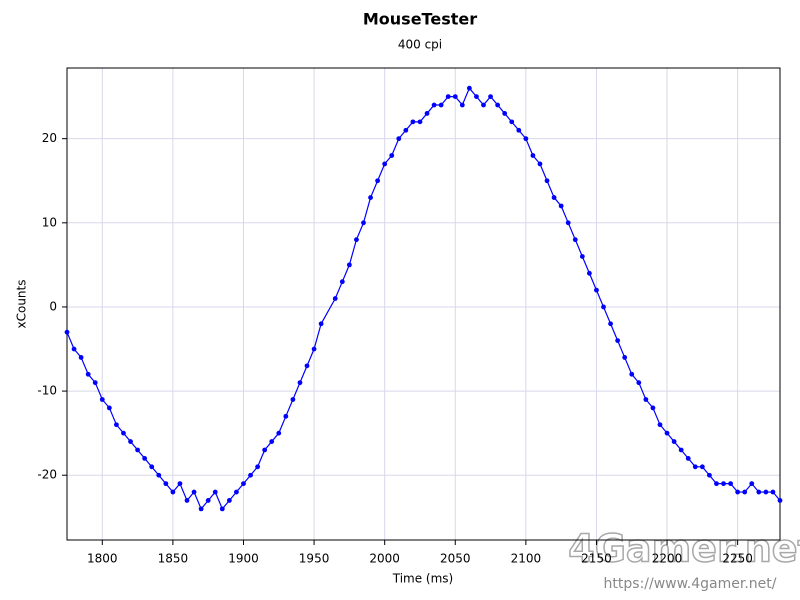 Image resolution: width=800 pixels, height=600 pixels. What do you see at coordinates (420, 19) in the screenshot?
I see `chart-title: MouseTester` at bounding box center [420, 19].